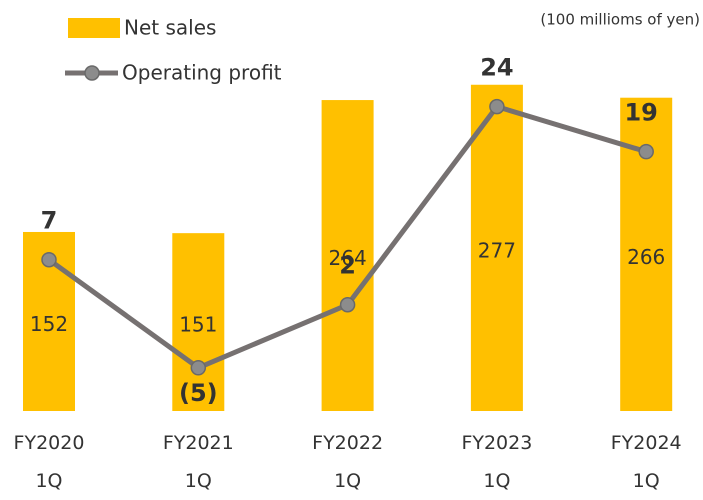 The width and height of the screenshot is (703, 500). Describe the element at coordinates (170, 28) in the screenshot. I see `legend-label: Net sales` at that location.